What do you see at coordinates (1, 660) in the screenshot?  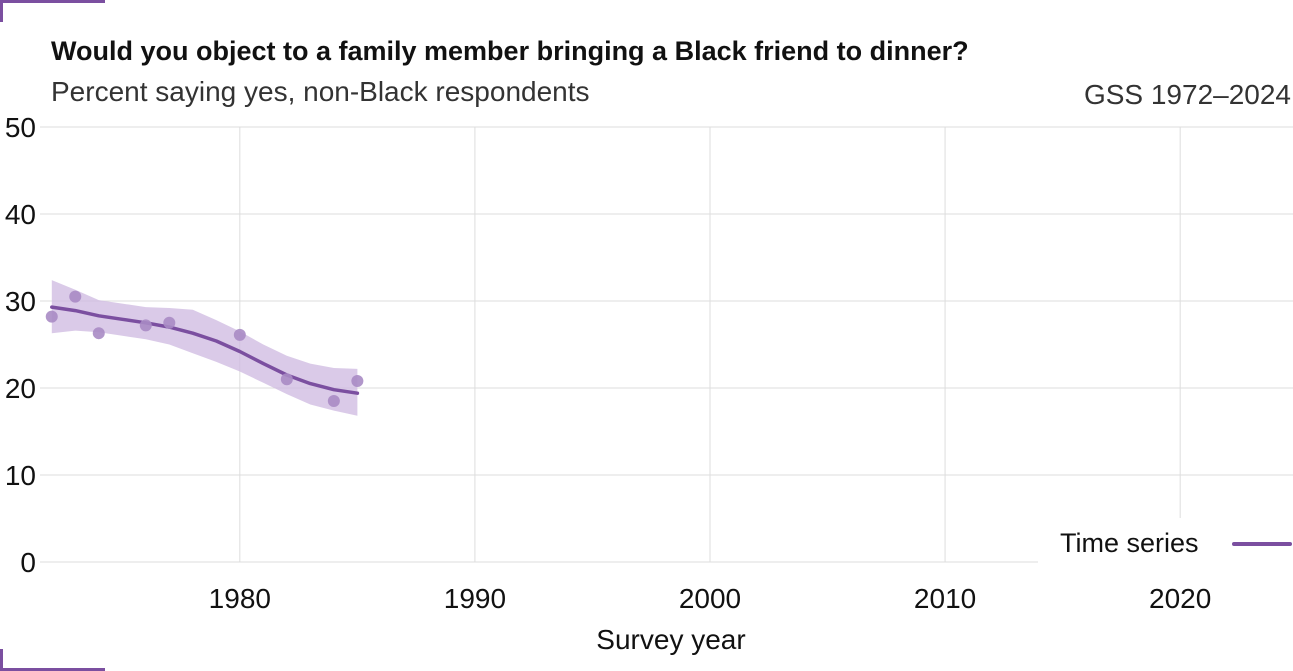 I see `frame-corner-bottom-vertical` at bounding box center [1, 660].